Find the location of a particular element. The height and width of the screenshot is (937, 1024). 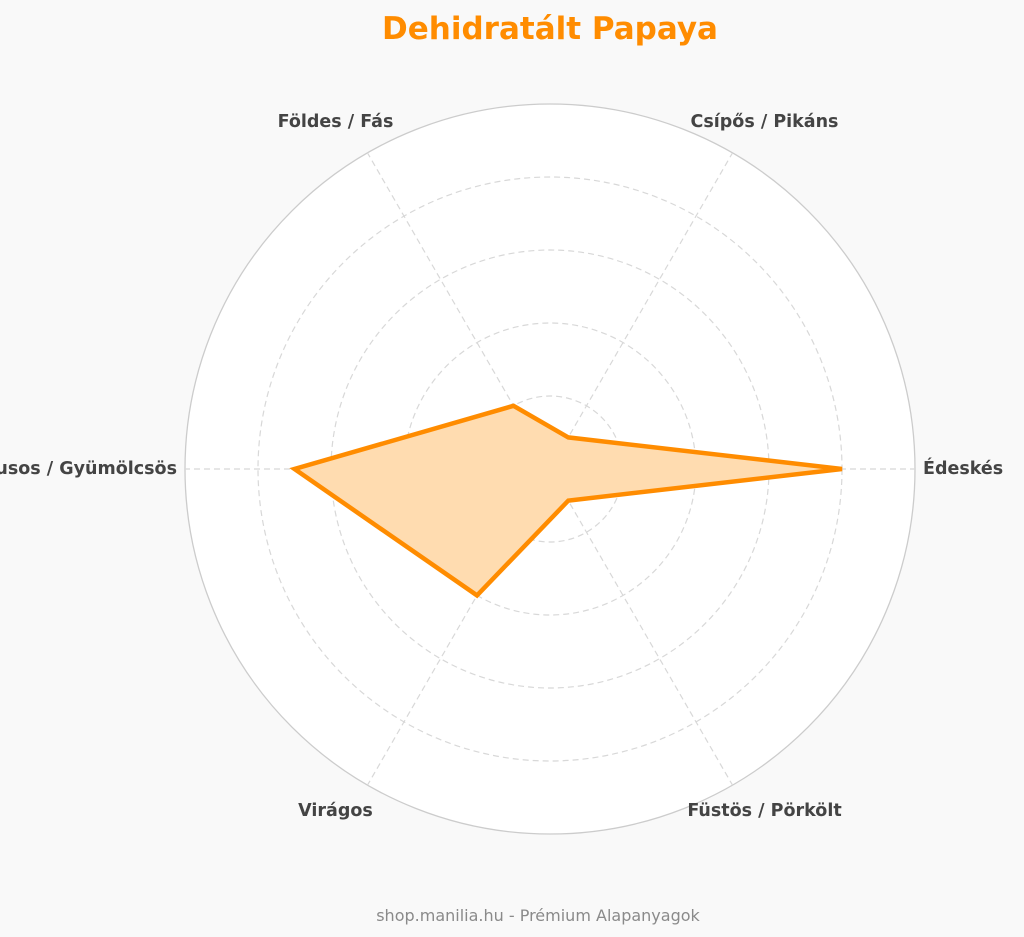

chart-title: Dehidratált Papaya is located at coordinates (550, 29).